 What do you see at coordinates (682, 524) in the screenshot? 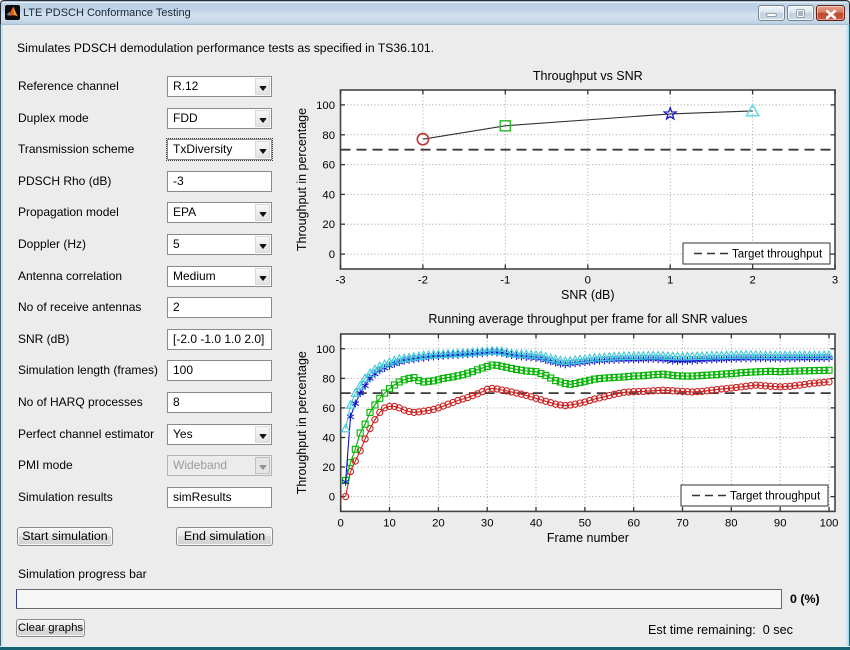
I see `svg-text: 70` at bounding box center [682, 524].